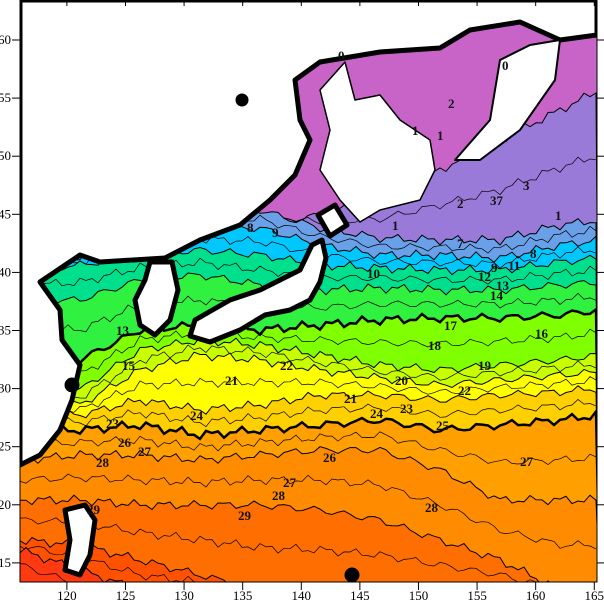  I want to click on okhotsk-ice, so click(377, 142).